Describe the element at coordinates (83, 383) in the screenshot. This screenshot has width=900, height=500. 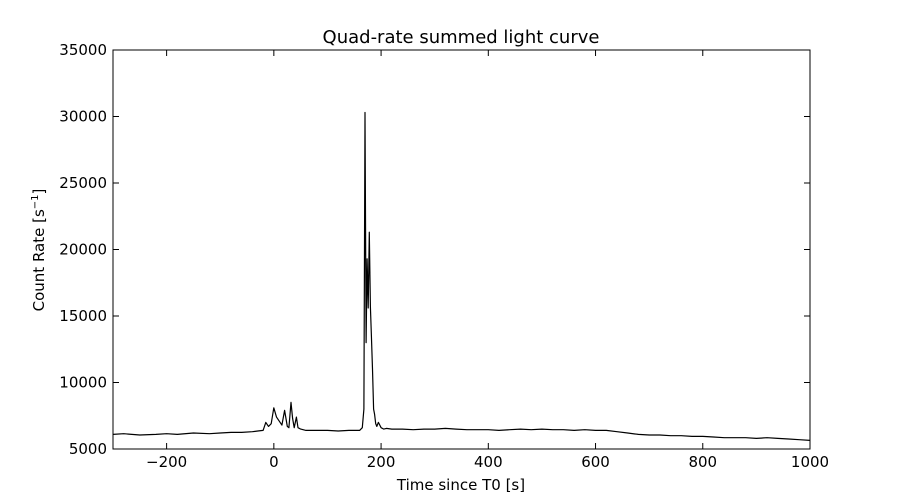
I see `y-tick-label: 10000` at that location.